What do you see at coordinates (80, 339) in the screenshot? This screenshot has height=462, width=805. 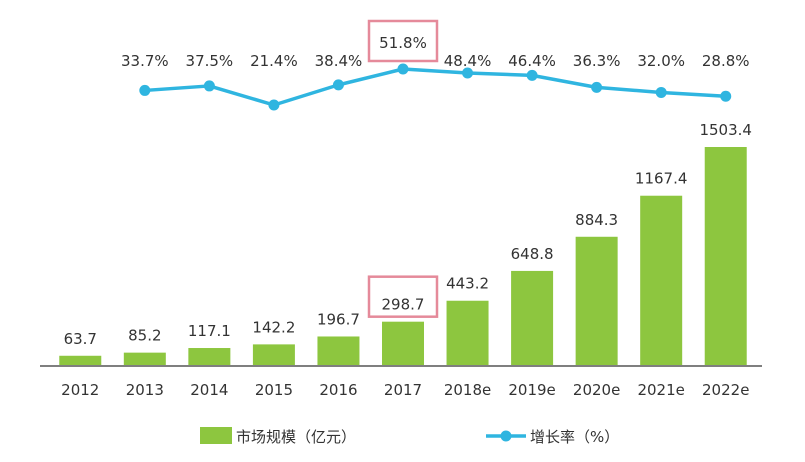 I see `bar-label-2012: 63.7` at bounding box center [80, 339].